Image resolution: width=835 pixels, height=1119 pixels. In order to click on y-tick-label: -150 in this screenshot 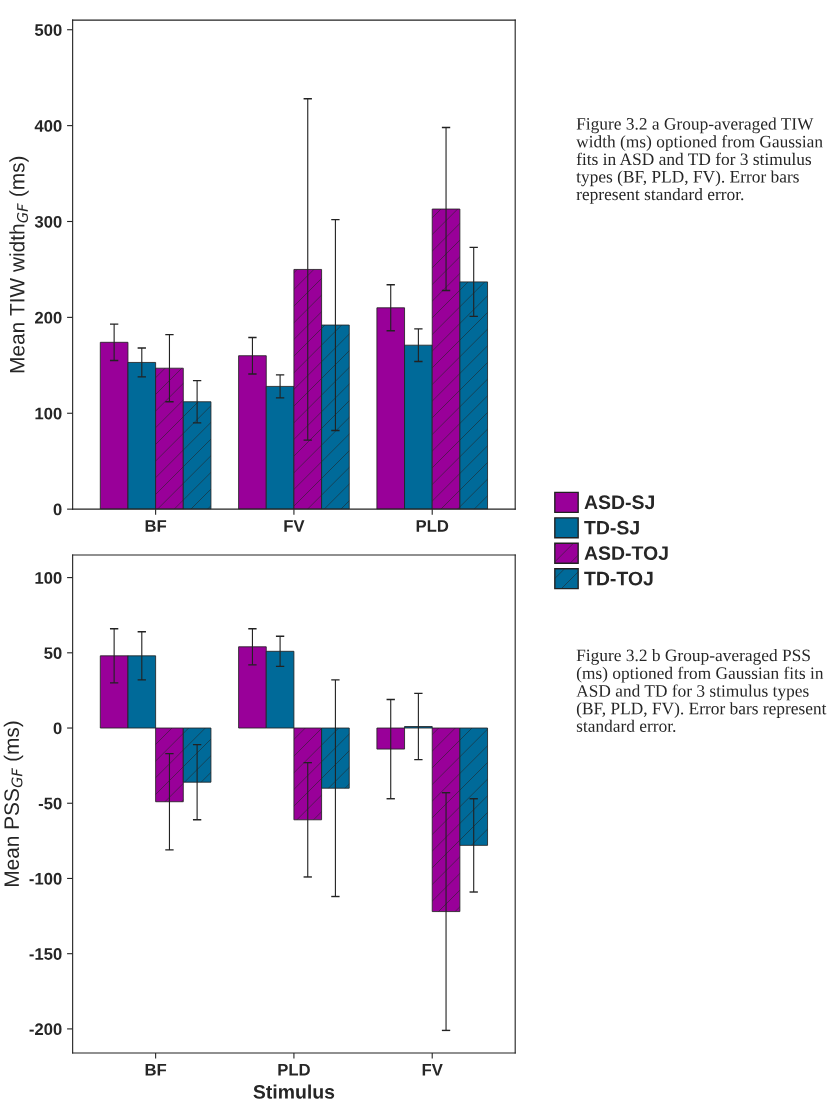, I will do `click(45, 954)`.